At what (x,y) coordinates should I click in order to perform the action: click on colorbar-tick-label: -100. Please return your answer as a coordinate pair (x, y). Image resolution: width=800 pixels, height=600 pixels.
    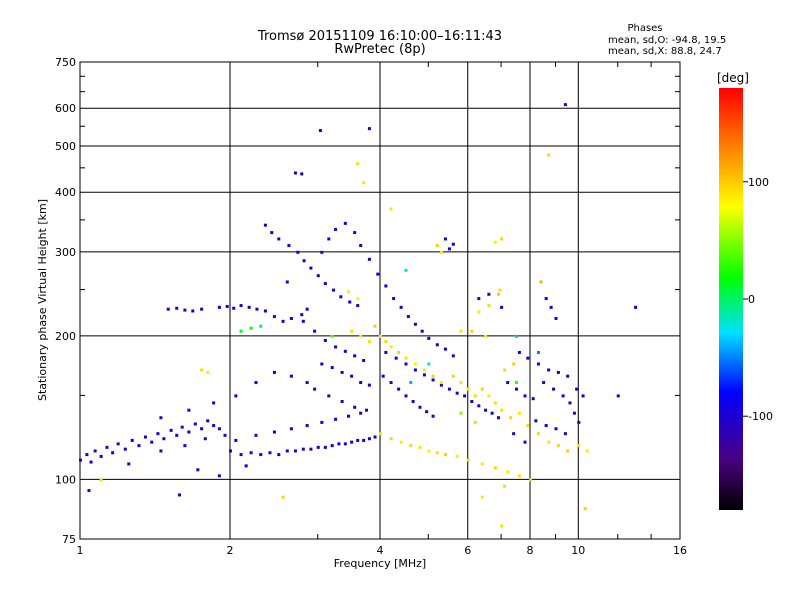
    Looking at the image, I should click on (760, 416).